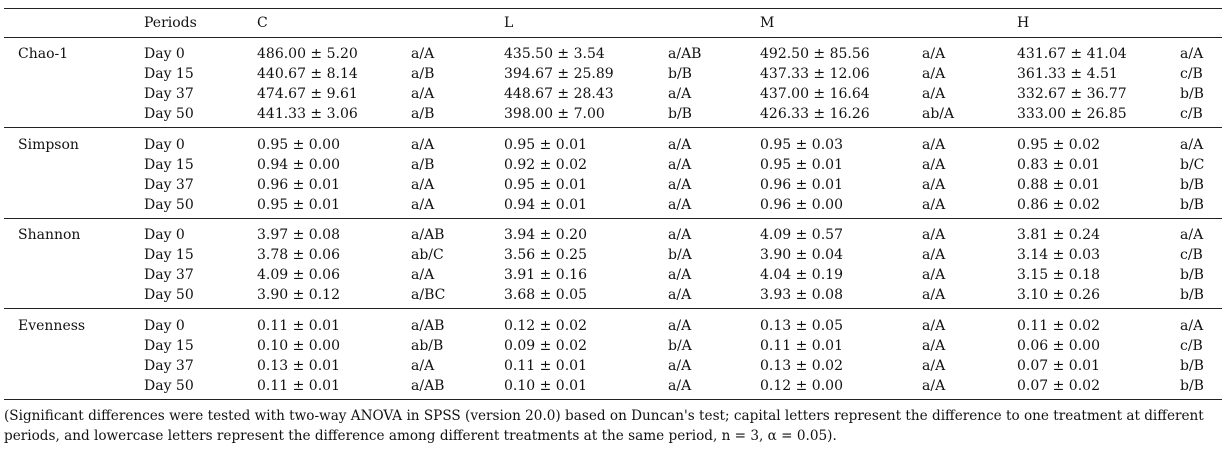 Image resolution: width=1227 pixels, height=455 pixels. What do you see at coordinates (815, 74) in the screenshot?
I see `value-cell: 437.33 ± 12.06` at bounding box center [815, 74].